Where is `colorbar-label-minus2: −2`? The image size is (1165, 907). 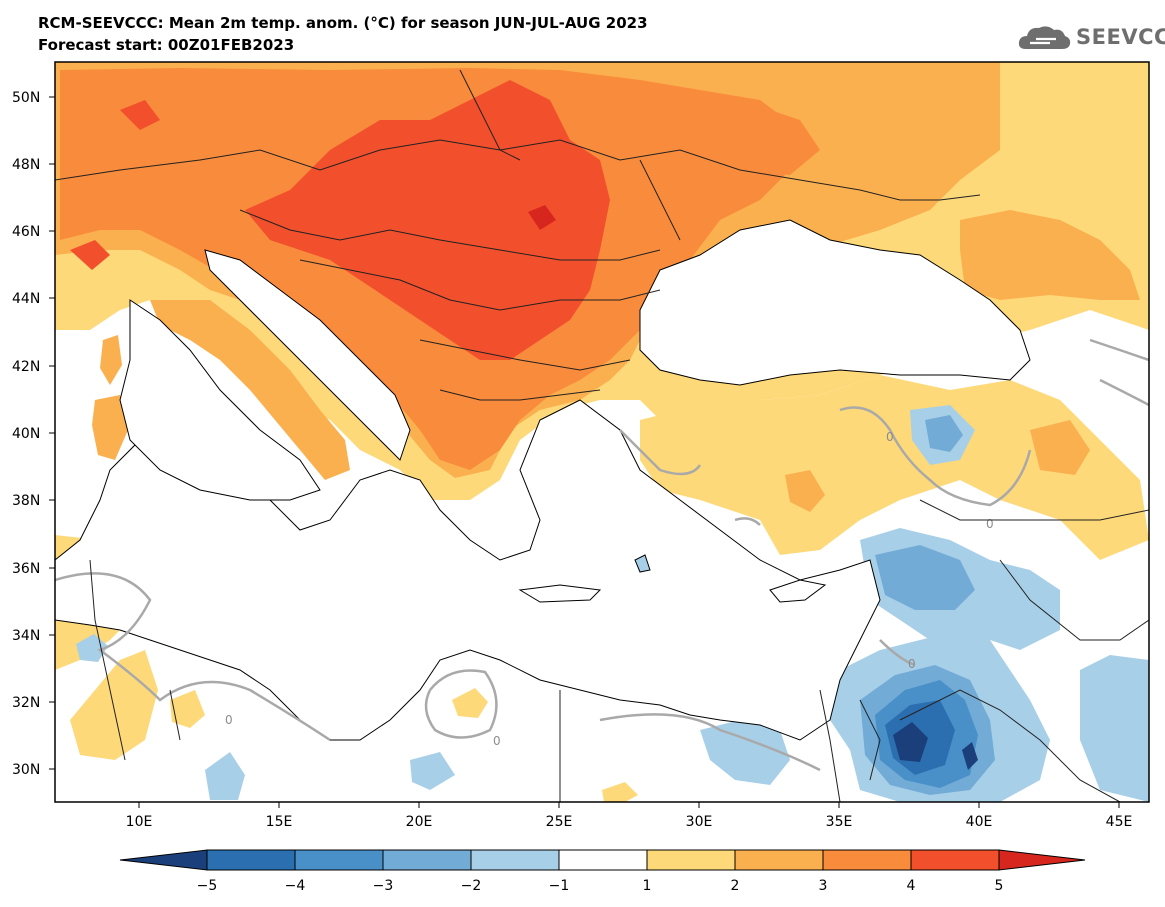
colorbar-label-minus2: −2 is located at coordinates (471, 886).